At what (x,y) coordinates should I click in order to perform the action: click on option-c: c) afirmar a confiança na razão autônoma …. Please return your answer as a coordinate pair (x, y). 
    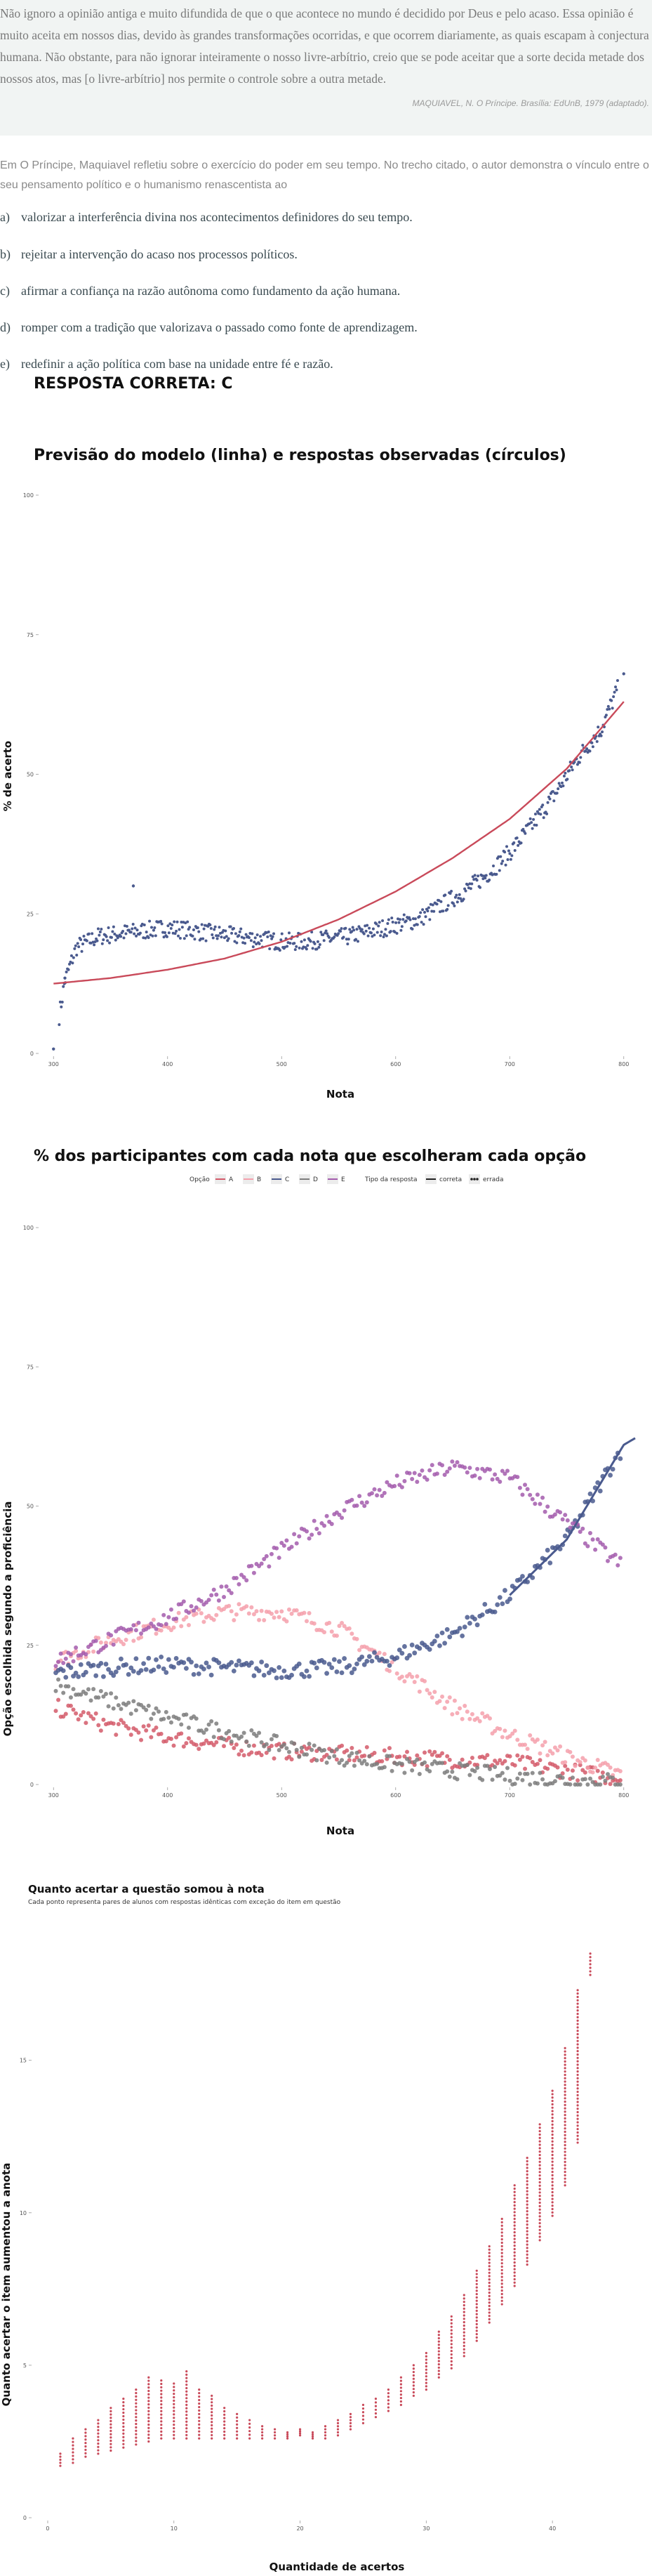
    Looking at the image, I should click on (200, 291).